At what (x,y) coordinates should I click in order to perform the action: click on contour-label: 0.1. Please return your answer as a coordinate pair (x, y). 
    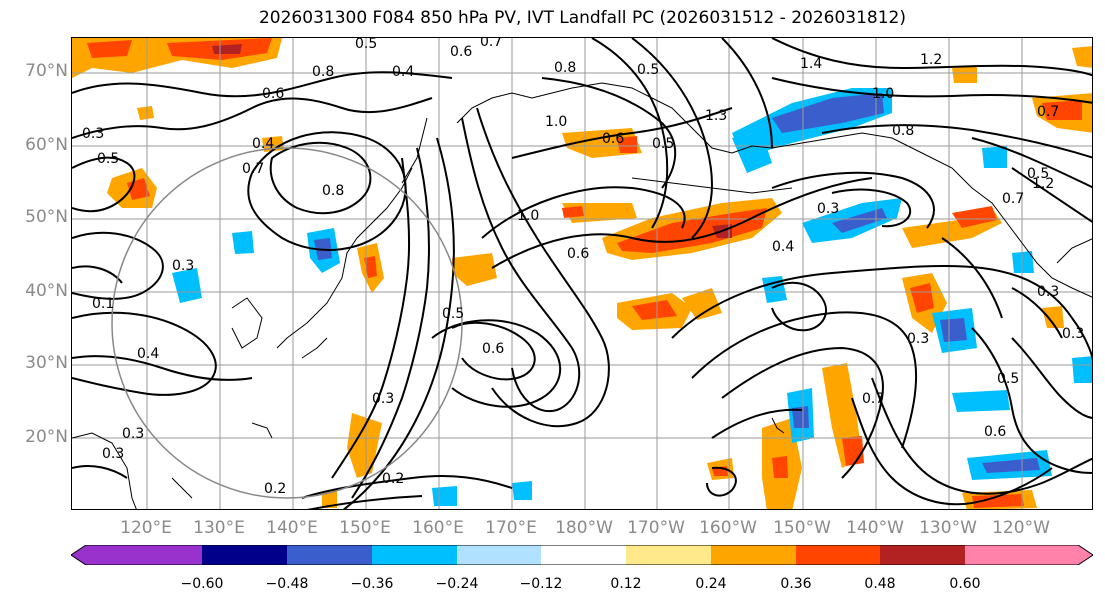
    Looking at the image, I should click on (103, 304).